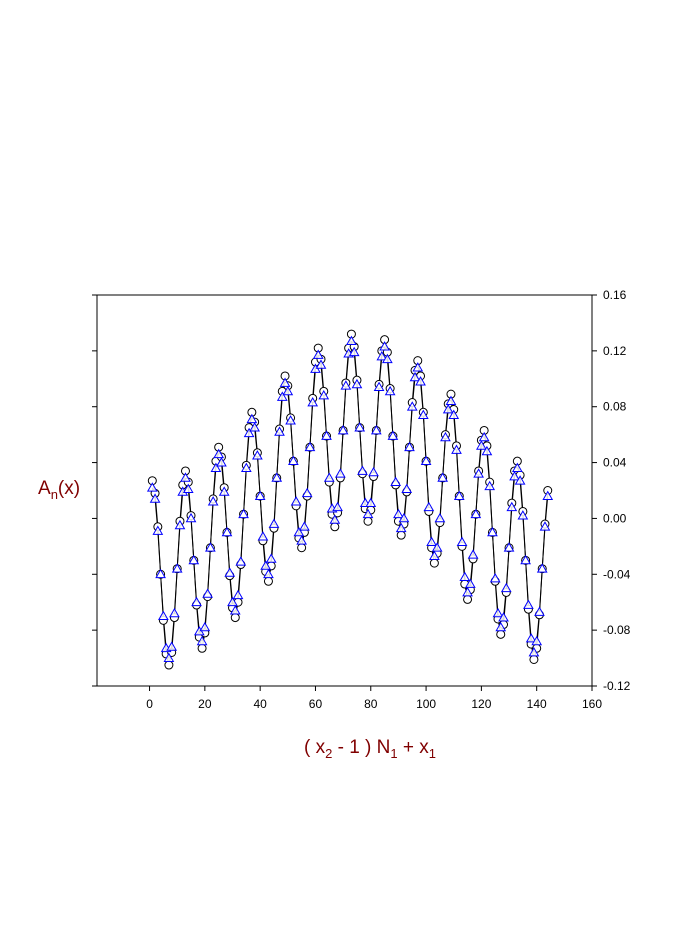 Image resolution: width=692 pixels, height=934 pixels. What do you see at coordinates (414, 747) in the screenshot?
I see `x-label-part: + x` at bounding box center [414, 747].